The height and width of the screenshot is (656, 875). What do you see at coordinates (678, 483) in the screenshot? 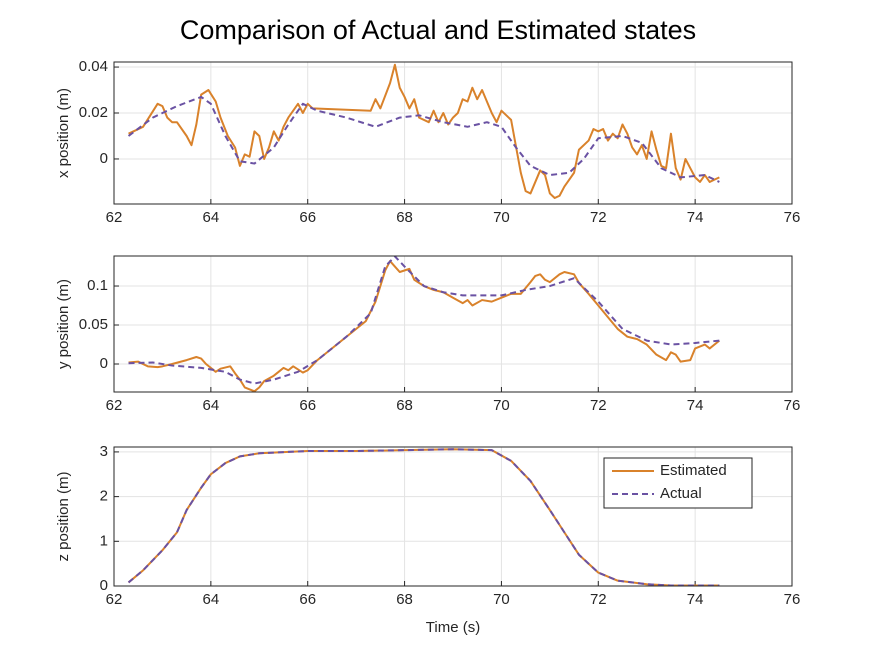
I see `legend-box` at bounding box center [678, 483].